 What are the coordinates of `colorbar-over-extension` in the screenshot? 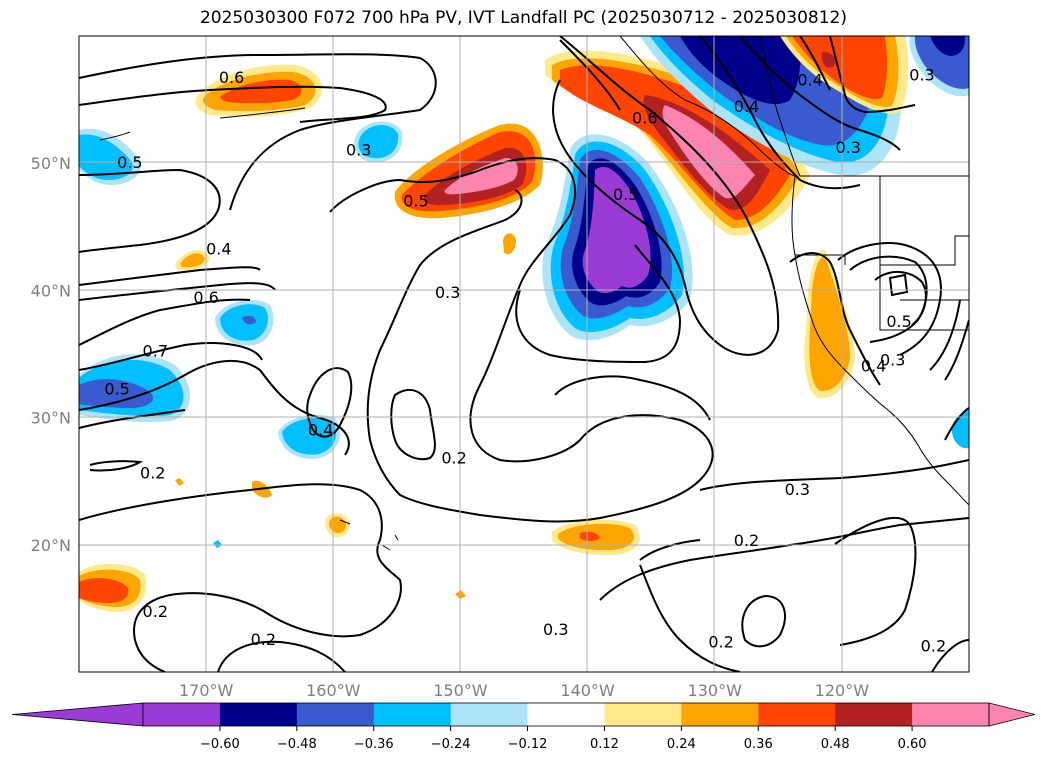 It's located at (1012, 714).